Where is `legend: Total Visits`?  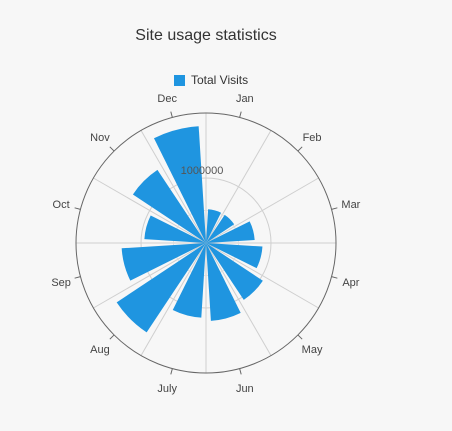 legend: Total Visits is located at coordinates (211, 80).